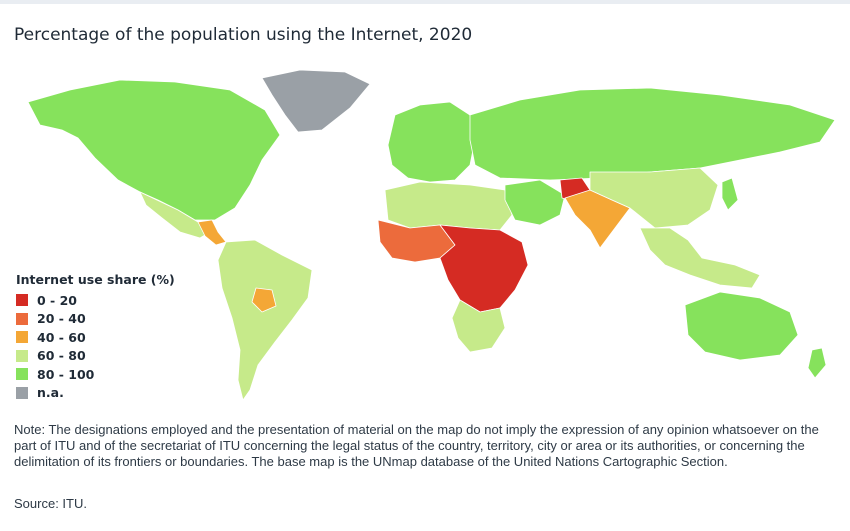 This screenshot has height=531, width=850. What do you see at coordinates (175, 215) in the screenshot?
I see `region-mexico` at bounding box center [175, 215].